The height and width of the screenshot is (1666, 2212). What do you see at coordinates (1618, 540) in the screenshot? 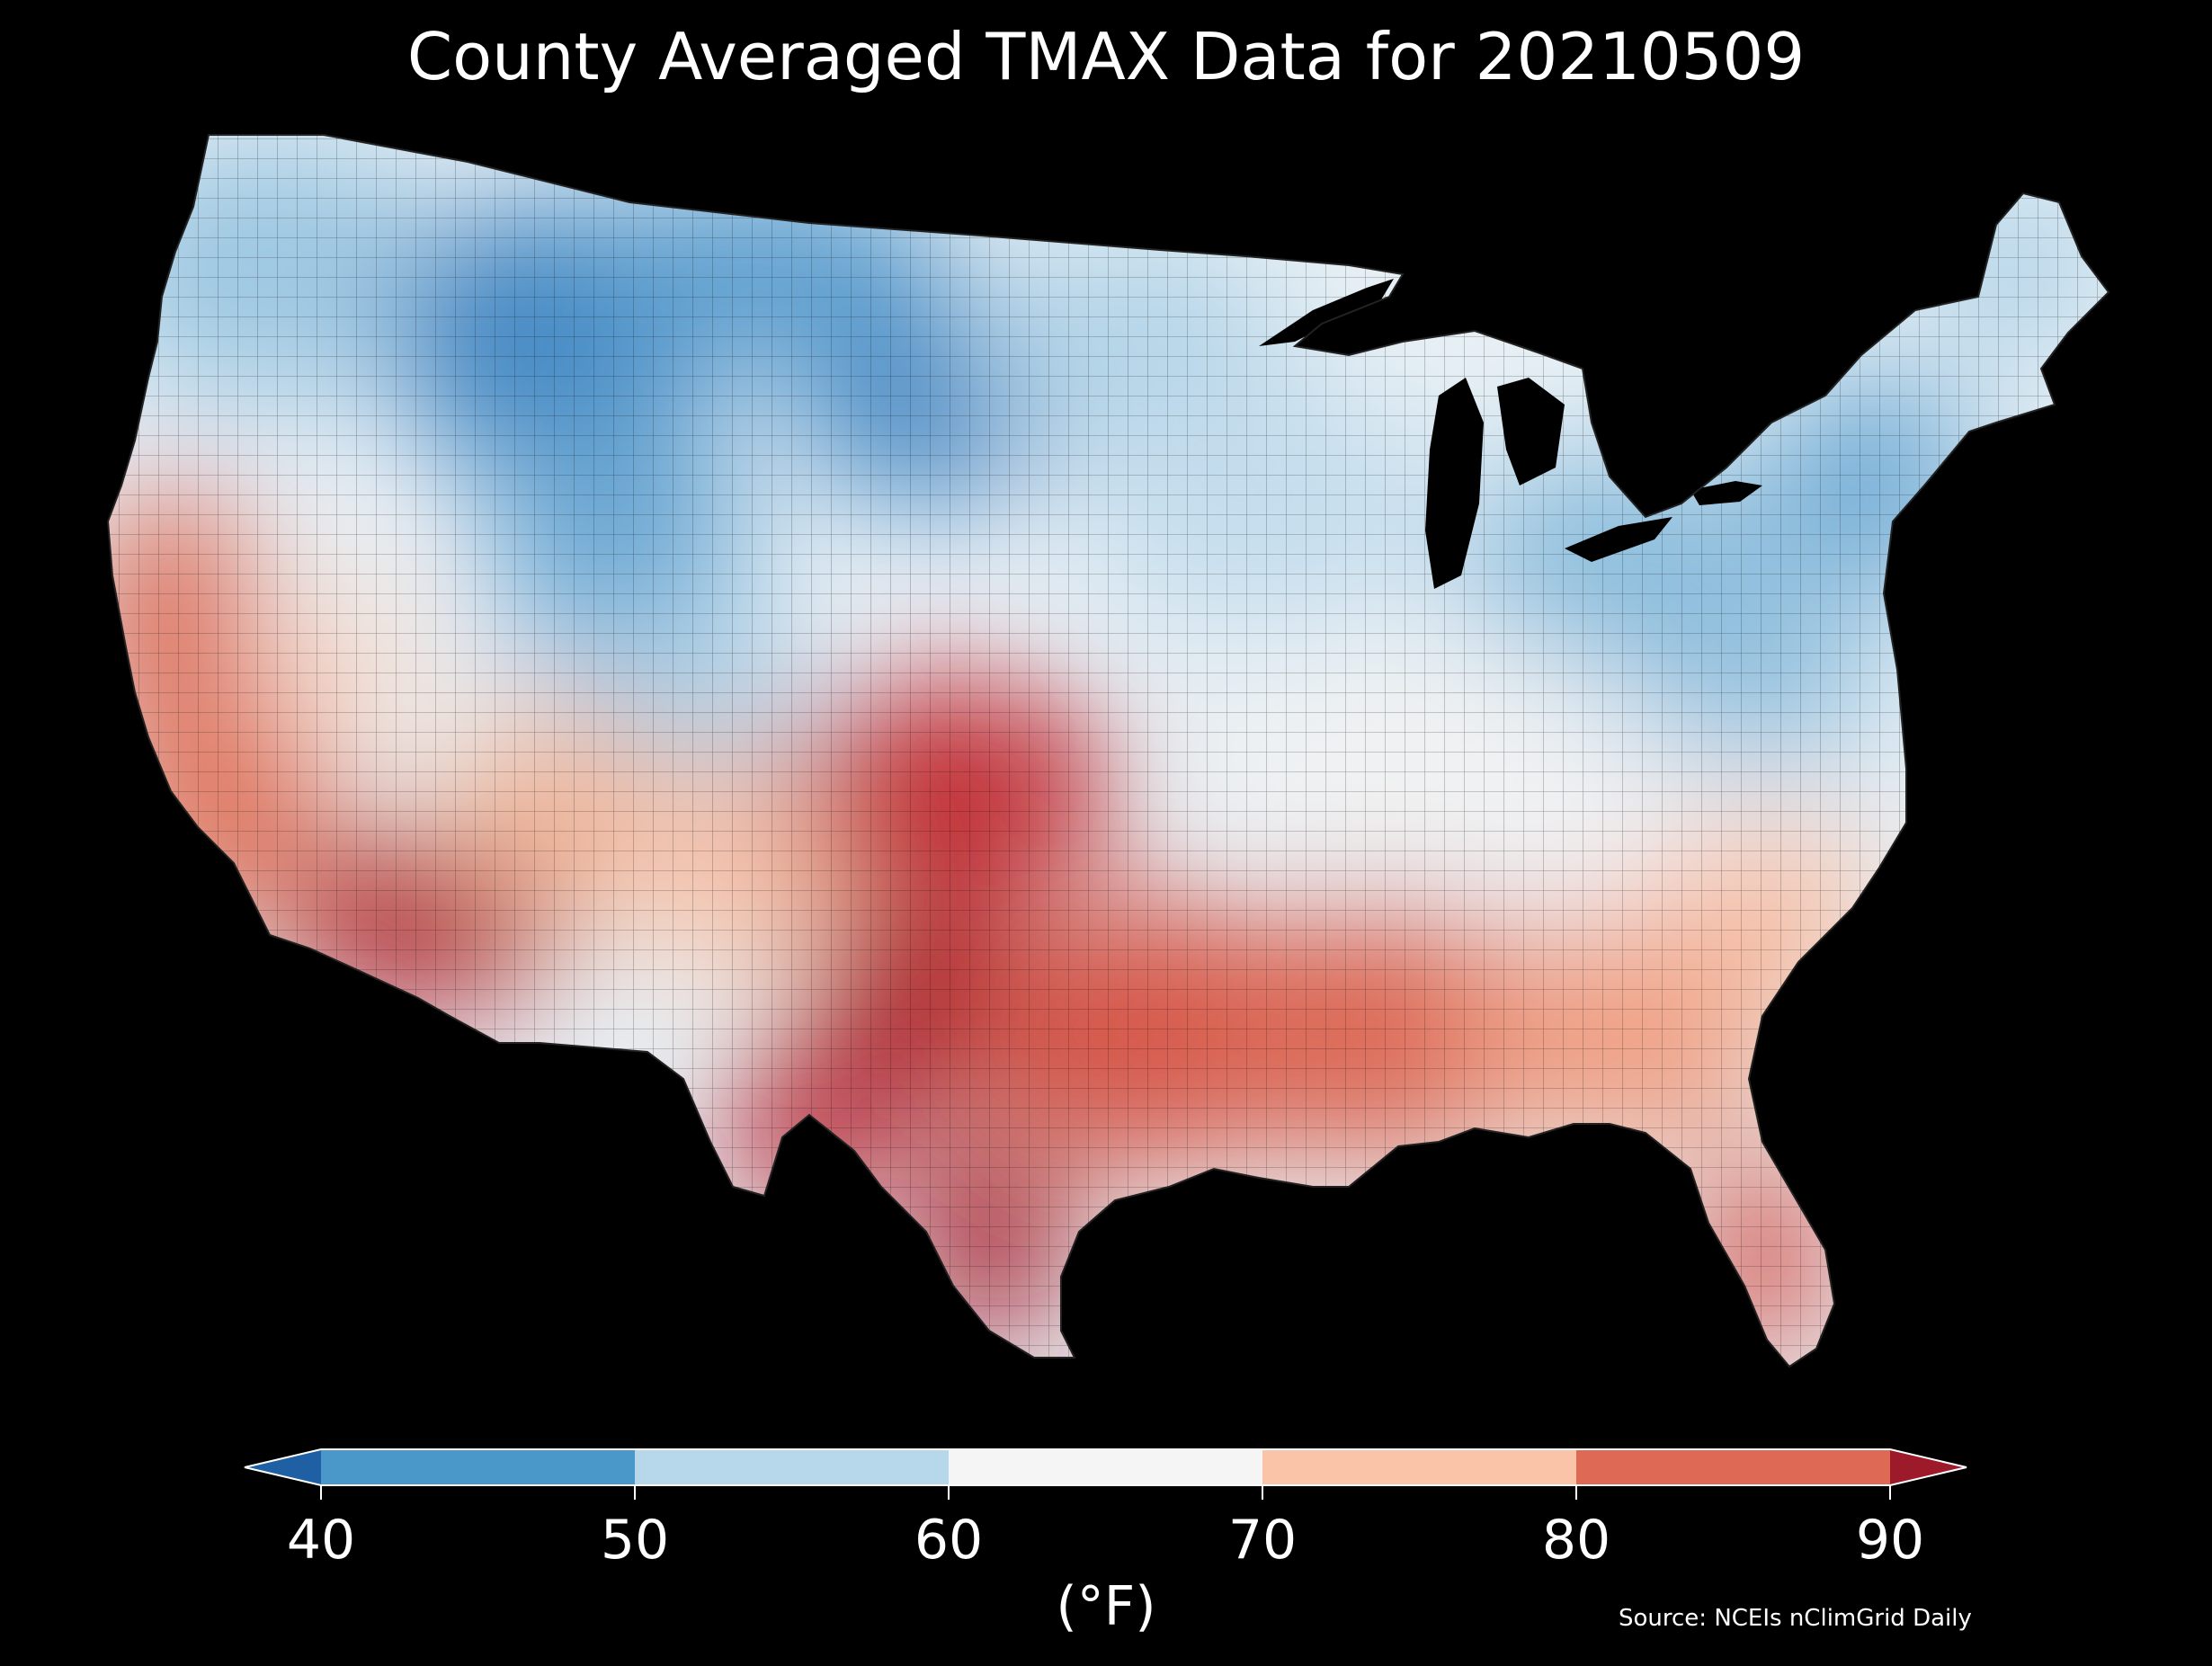
I see `lake-erie` at bounding box center [1618, 540].